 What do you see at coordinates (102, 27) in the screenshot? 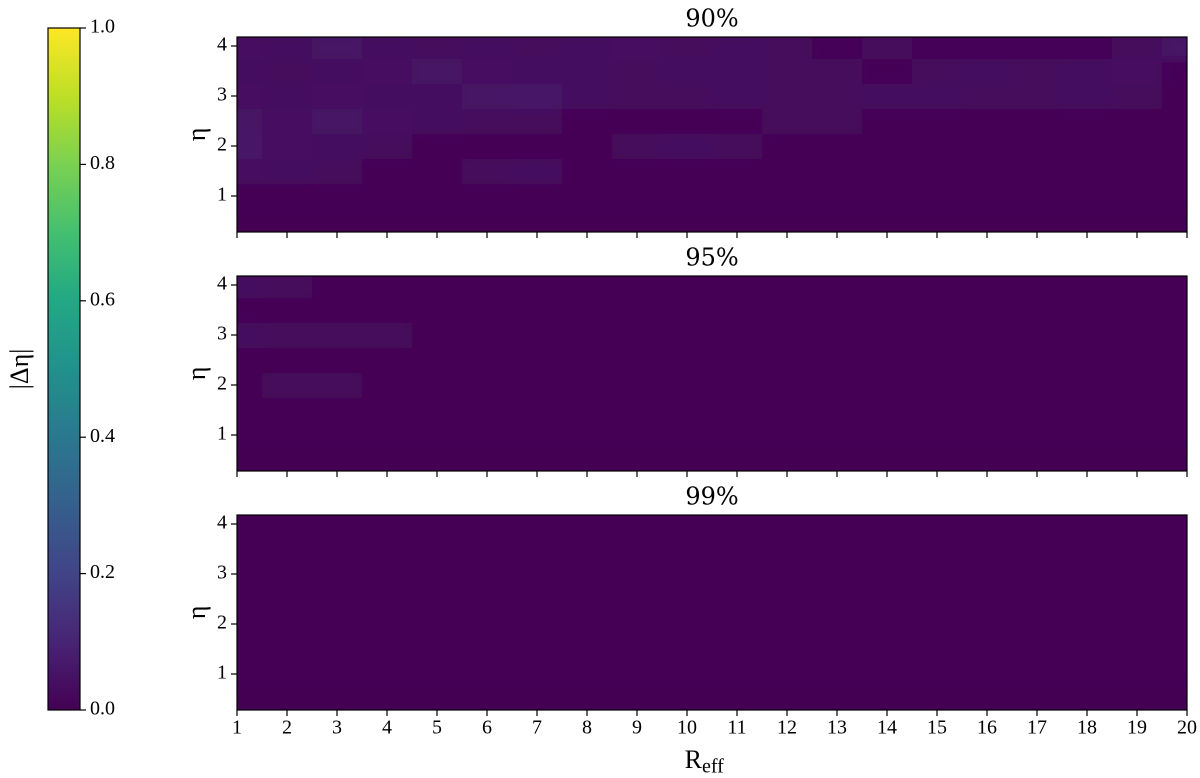
I see `colorbar-tick-label: 1.0` at bounding box center [102, 27].